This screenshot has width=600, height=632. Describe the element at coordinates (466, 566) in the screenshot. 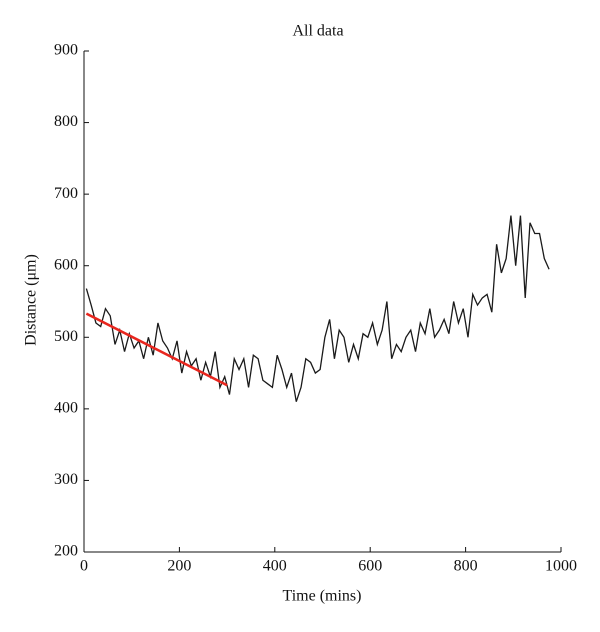

I see `x-tick-label: 800` at that location.